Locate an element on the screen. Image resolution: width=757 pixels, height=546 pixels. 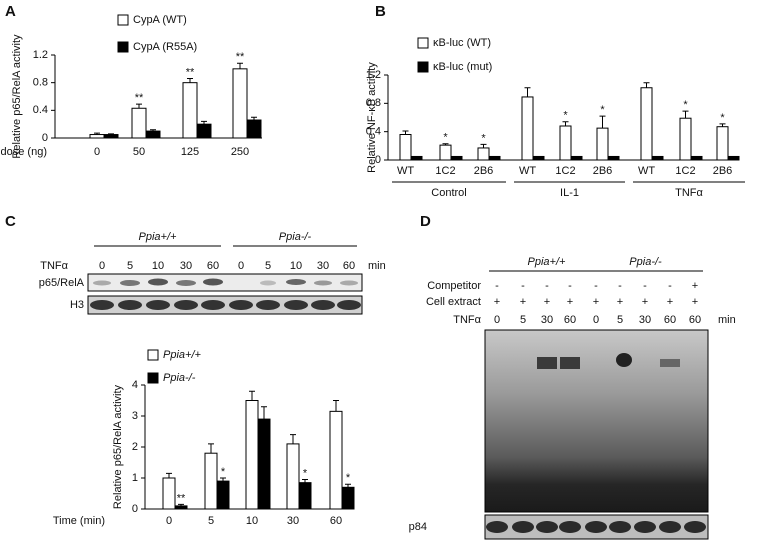
x-tick-label: 250 is located at coordinates (240, 152).